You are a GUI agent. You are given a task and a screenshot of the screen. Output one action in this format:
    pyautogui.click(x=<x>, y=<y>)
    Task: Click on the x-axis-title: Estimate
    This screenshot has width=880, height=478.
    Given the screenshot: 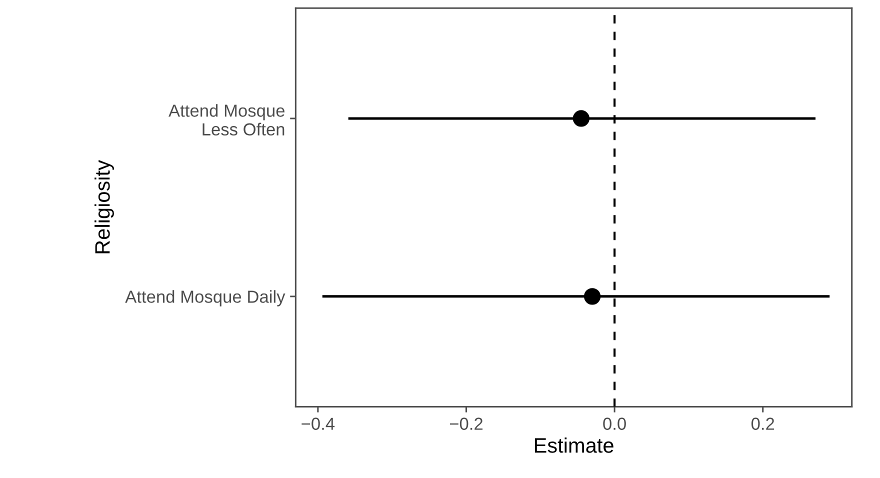 What is the action you would take?
    pyautogui.click(x=574, y=445)
    